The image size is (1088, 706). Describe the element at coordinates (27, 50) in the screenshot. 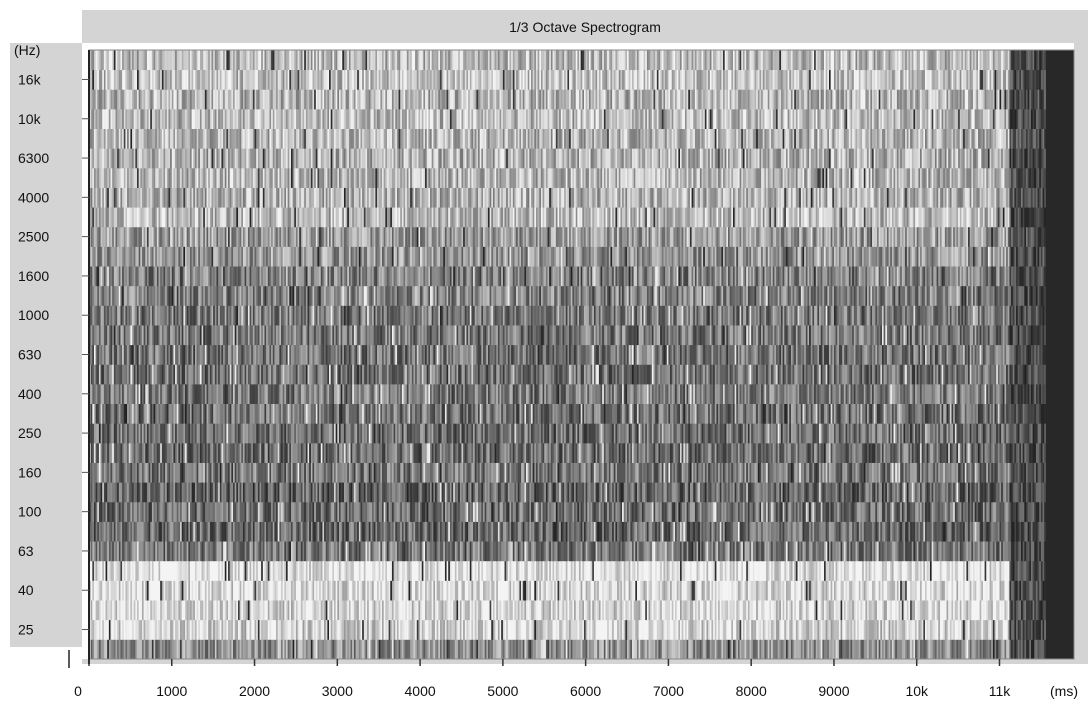

I see `y-unit-label: (Hz)` at that location.